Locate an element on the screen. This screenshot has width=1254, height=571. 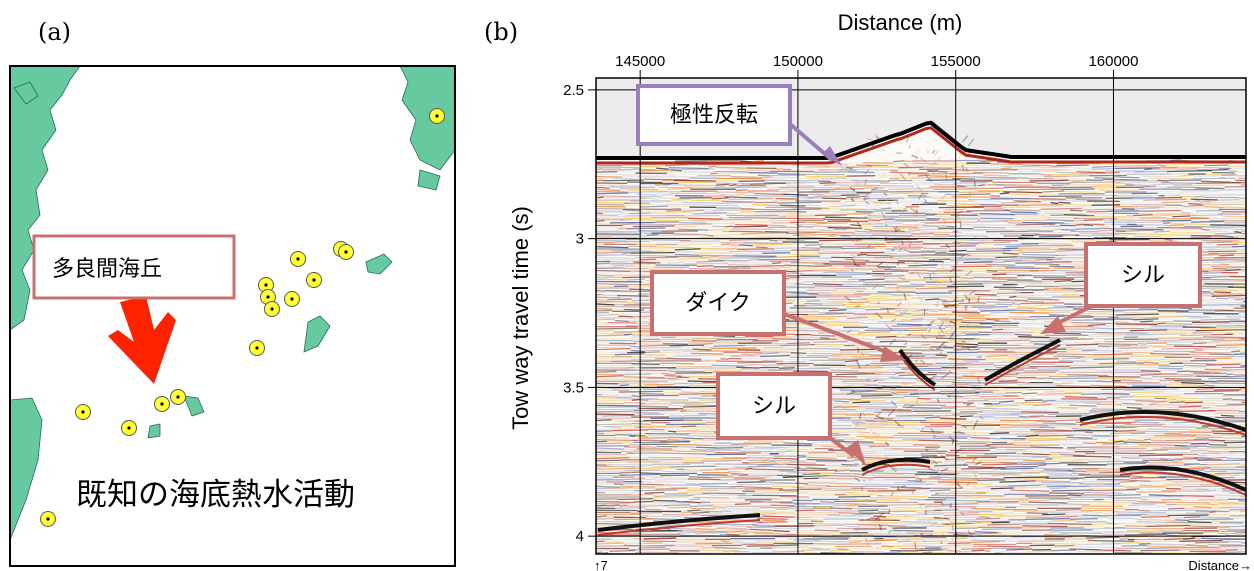
dike-arrow is located at coordinates (838, 334).